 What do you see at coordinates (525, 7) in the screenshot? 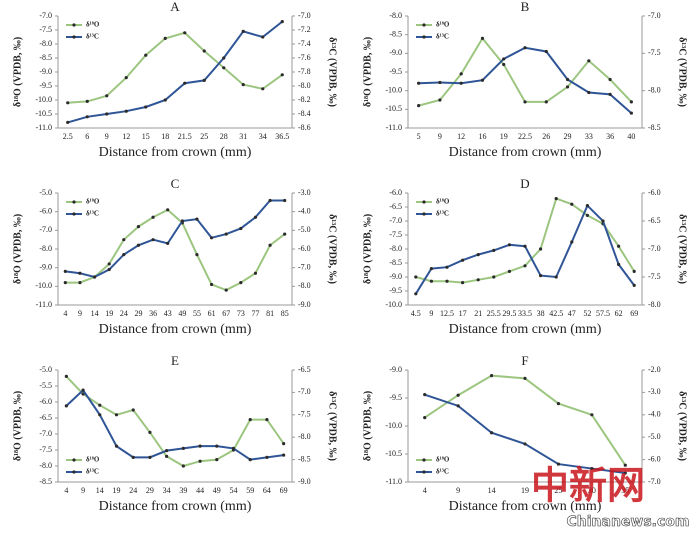
I see `panel-title: B` at bounding box center [525, 7].